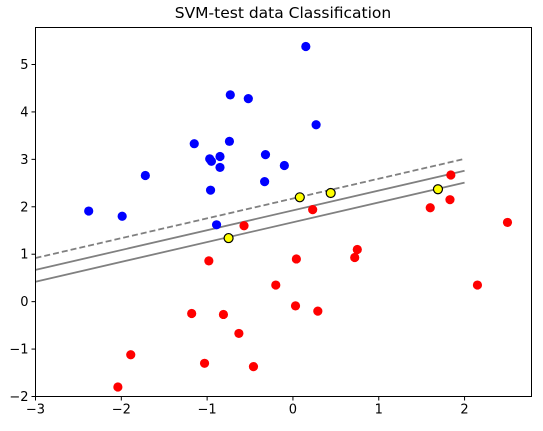 The width and height of the screenshot is (543, 431). What do you see at coordinates (464, 410) in the screenshot?
I see `x-tick-label: 2` at bounding box center [464, 410].